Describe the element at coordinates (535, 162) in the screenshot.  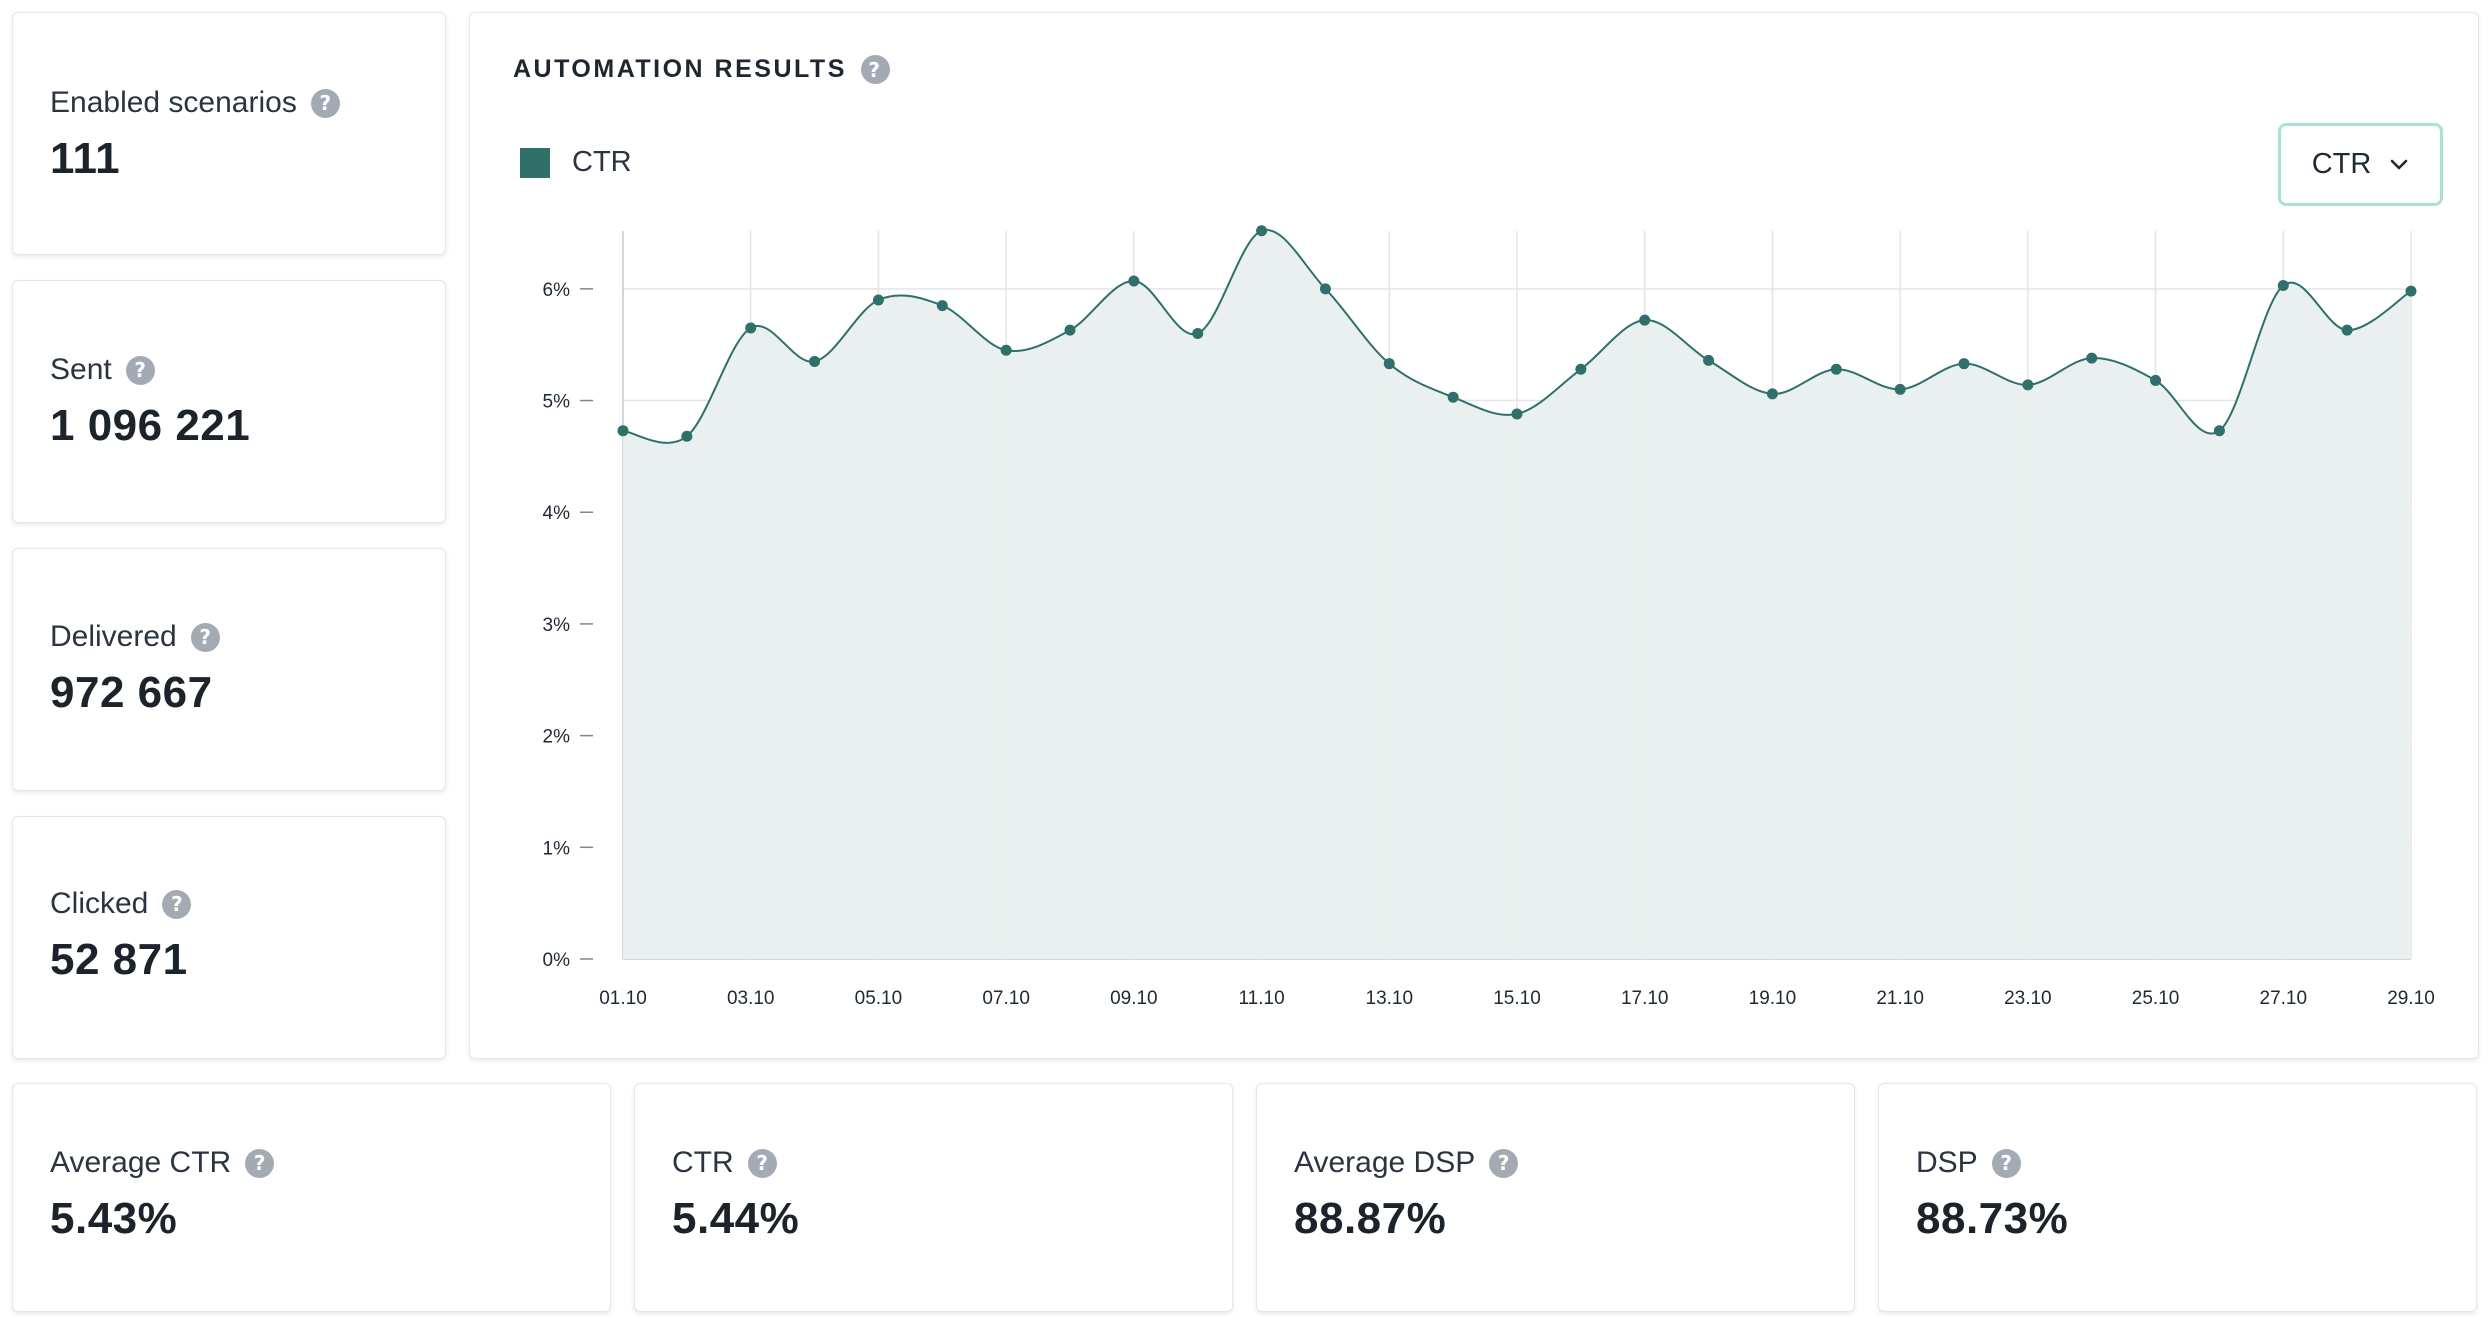
I see `legend-swatch` at that location.